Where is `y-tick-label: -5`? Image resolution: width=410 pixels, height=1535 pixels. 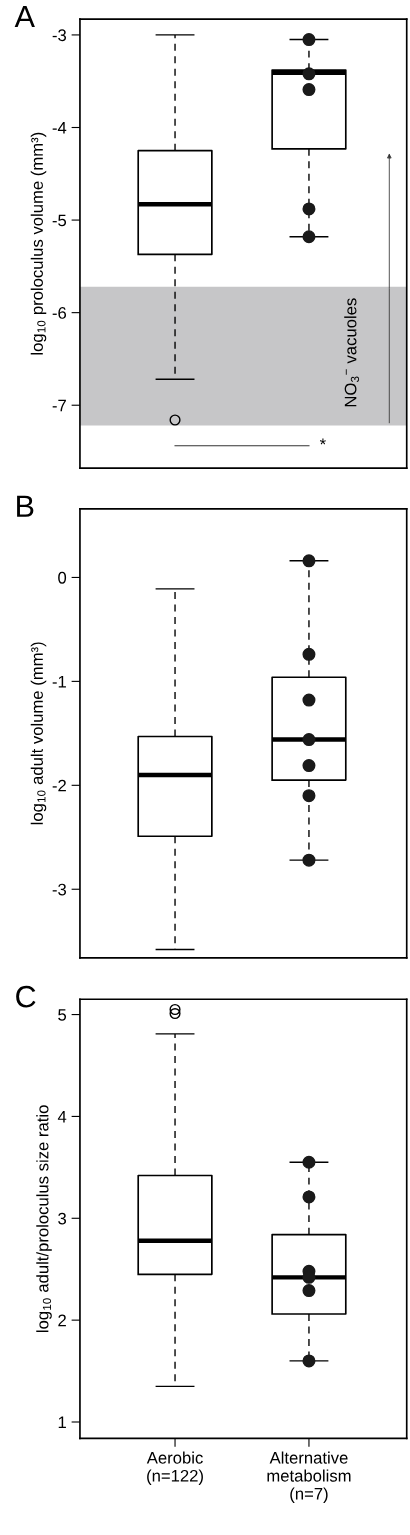 y-tick-label: -5 is located at coordinates (59, 220).